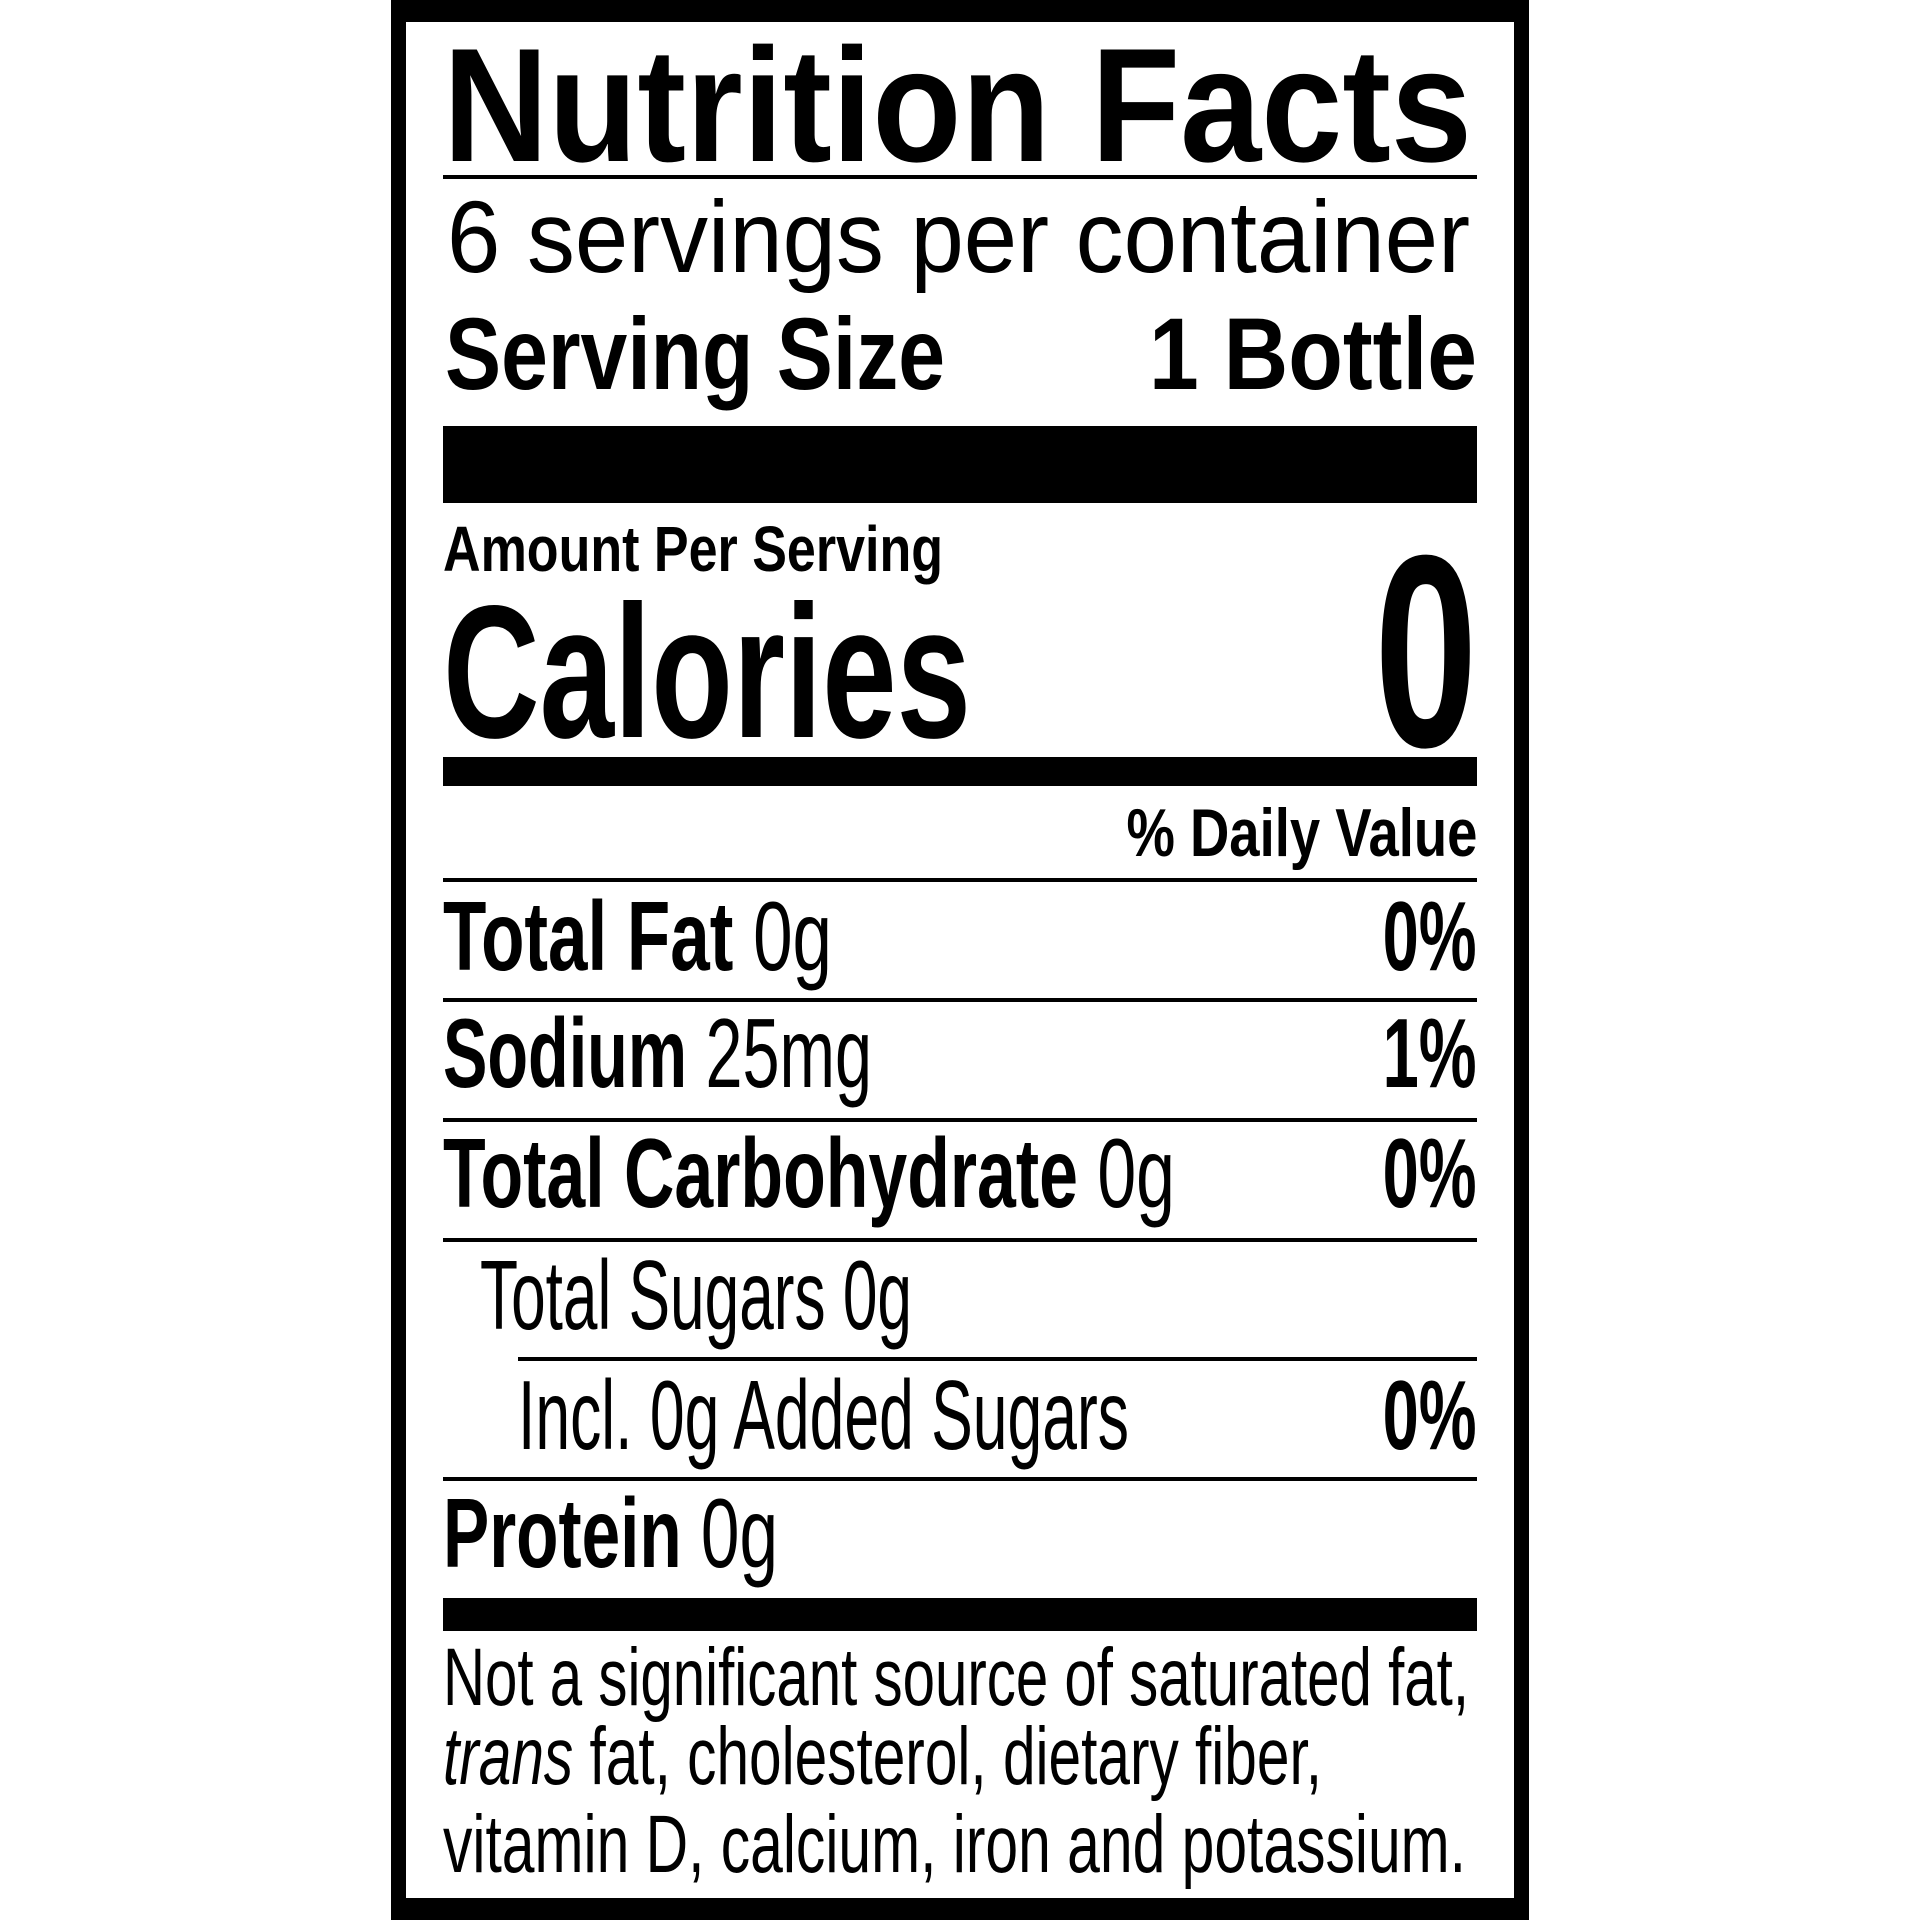 This screenshot has width=1920, height=1920. Describe the element at coordinates (1430, 1053) in the screenshot. I see `nutrient-dv: 1%` at that location.